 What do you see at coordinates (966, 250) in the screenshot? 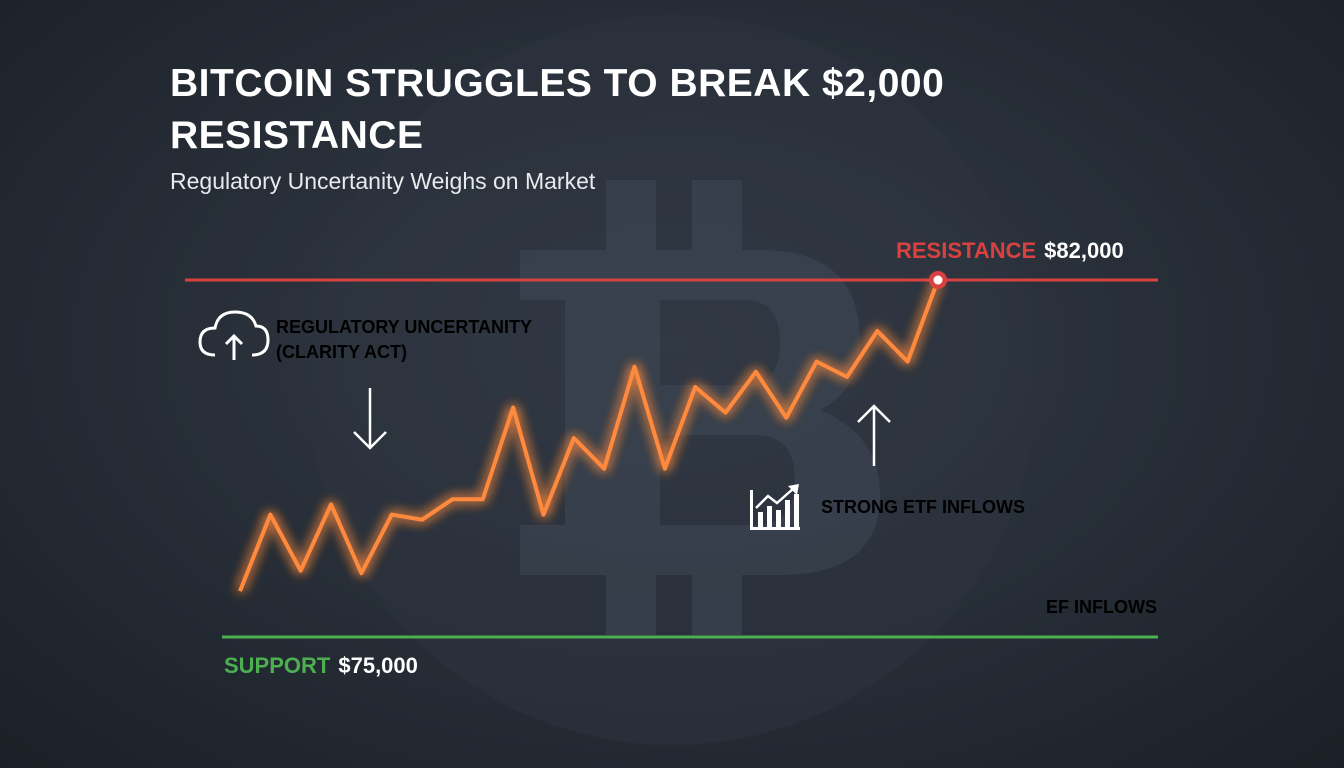
I see `reference-name: RESISTANCE` at bounding box center [966, 250].